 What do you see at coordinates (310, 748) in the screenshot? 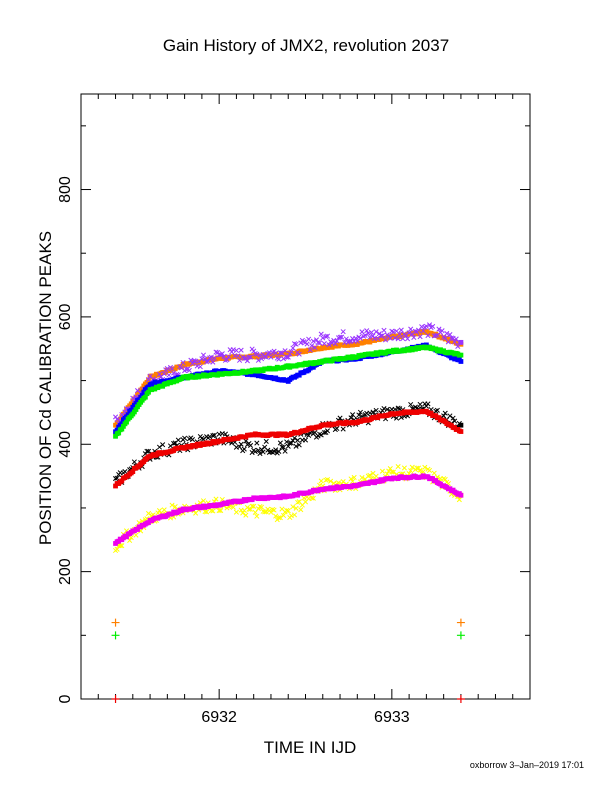
I see `x-axis-label: TIME IN IJD` at bounding box center [310, 748].